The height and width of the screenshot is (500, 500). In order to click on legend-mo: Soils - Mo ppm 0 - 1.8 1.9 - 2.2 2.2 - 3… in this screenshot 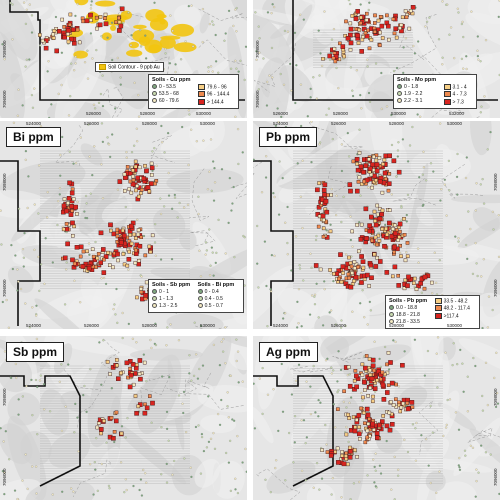, I will do `click(435, 91)`.